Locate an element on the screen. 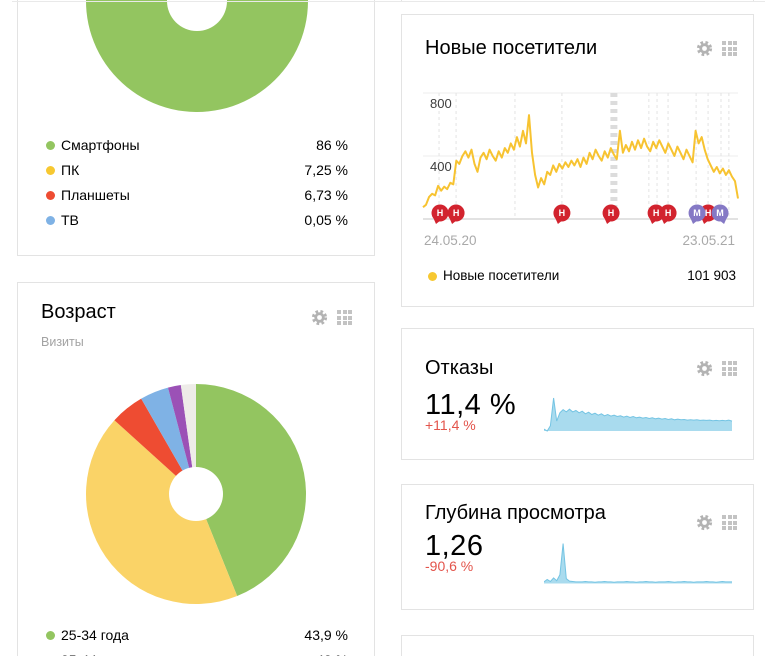 This screenshot has height=656, width=765. devices-donut-chart is located at coordinates (197, 60).